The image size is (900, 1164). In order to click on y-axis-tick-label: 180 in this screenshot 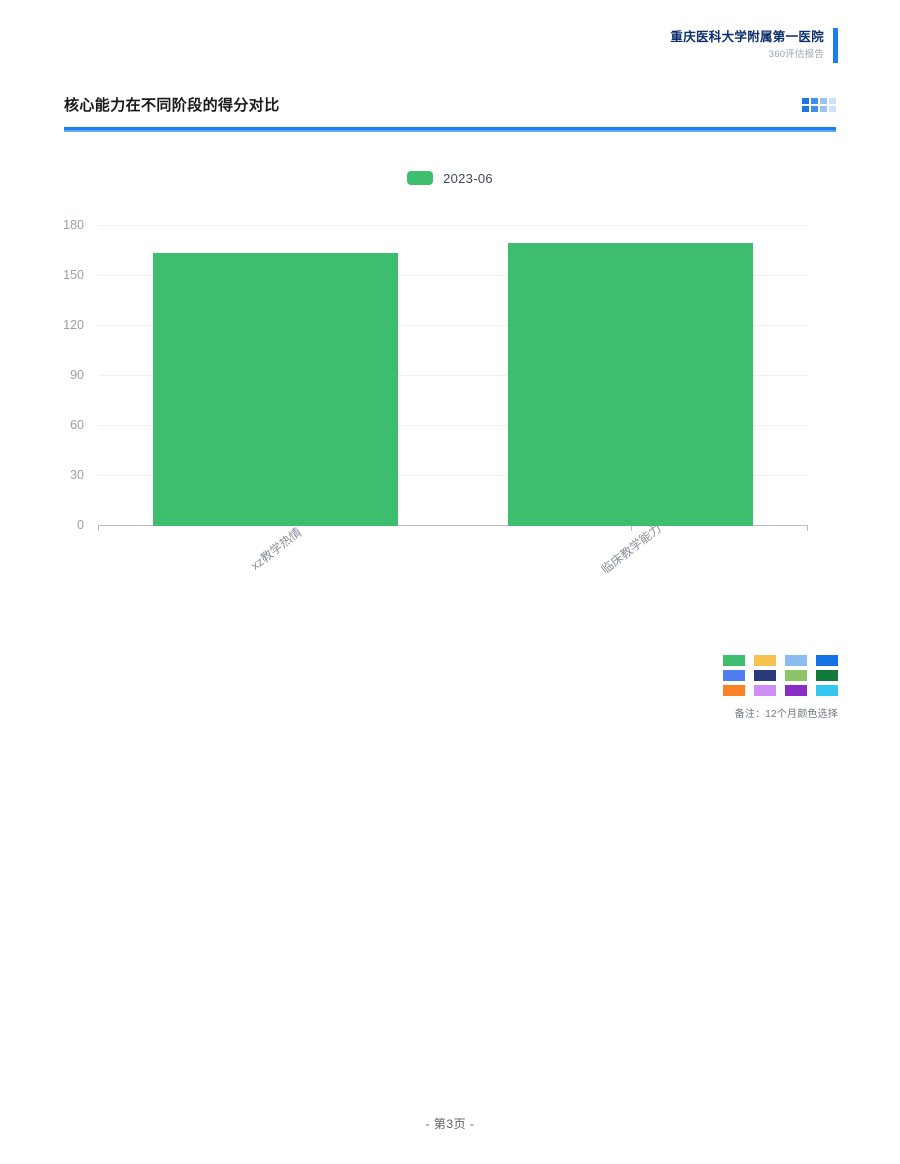, I will do `click(73, 225)`.